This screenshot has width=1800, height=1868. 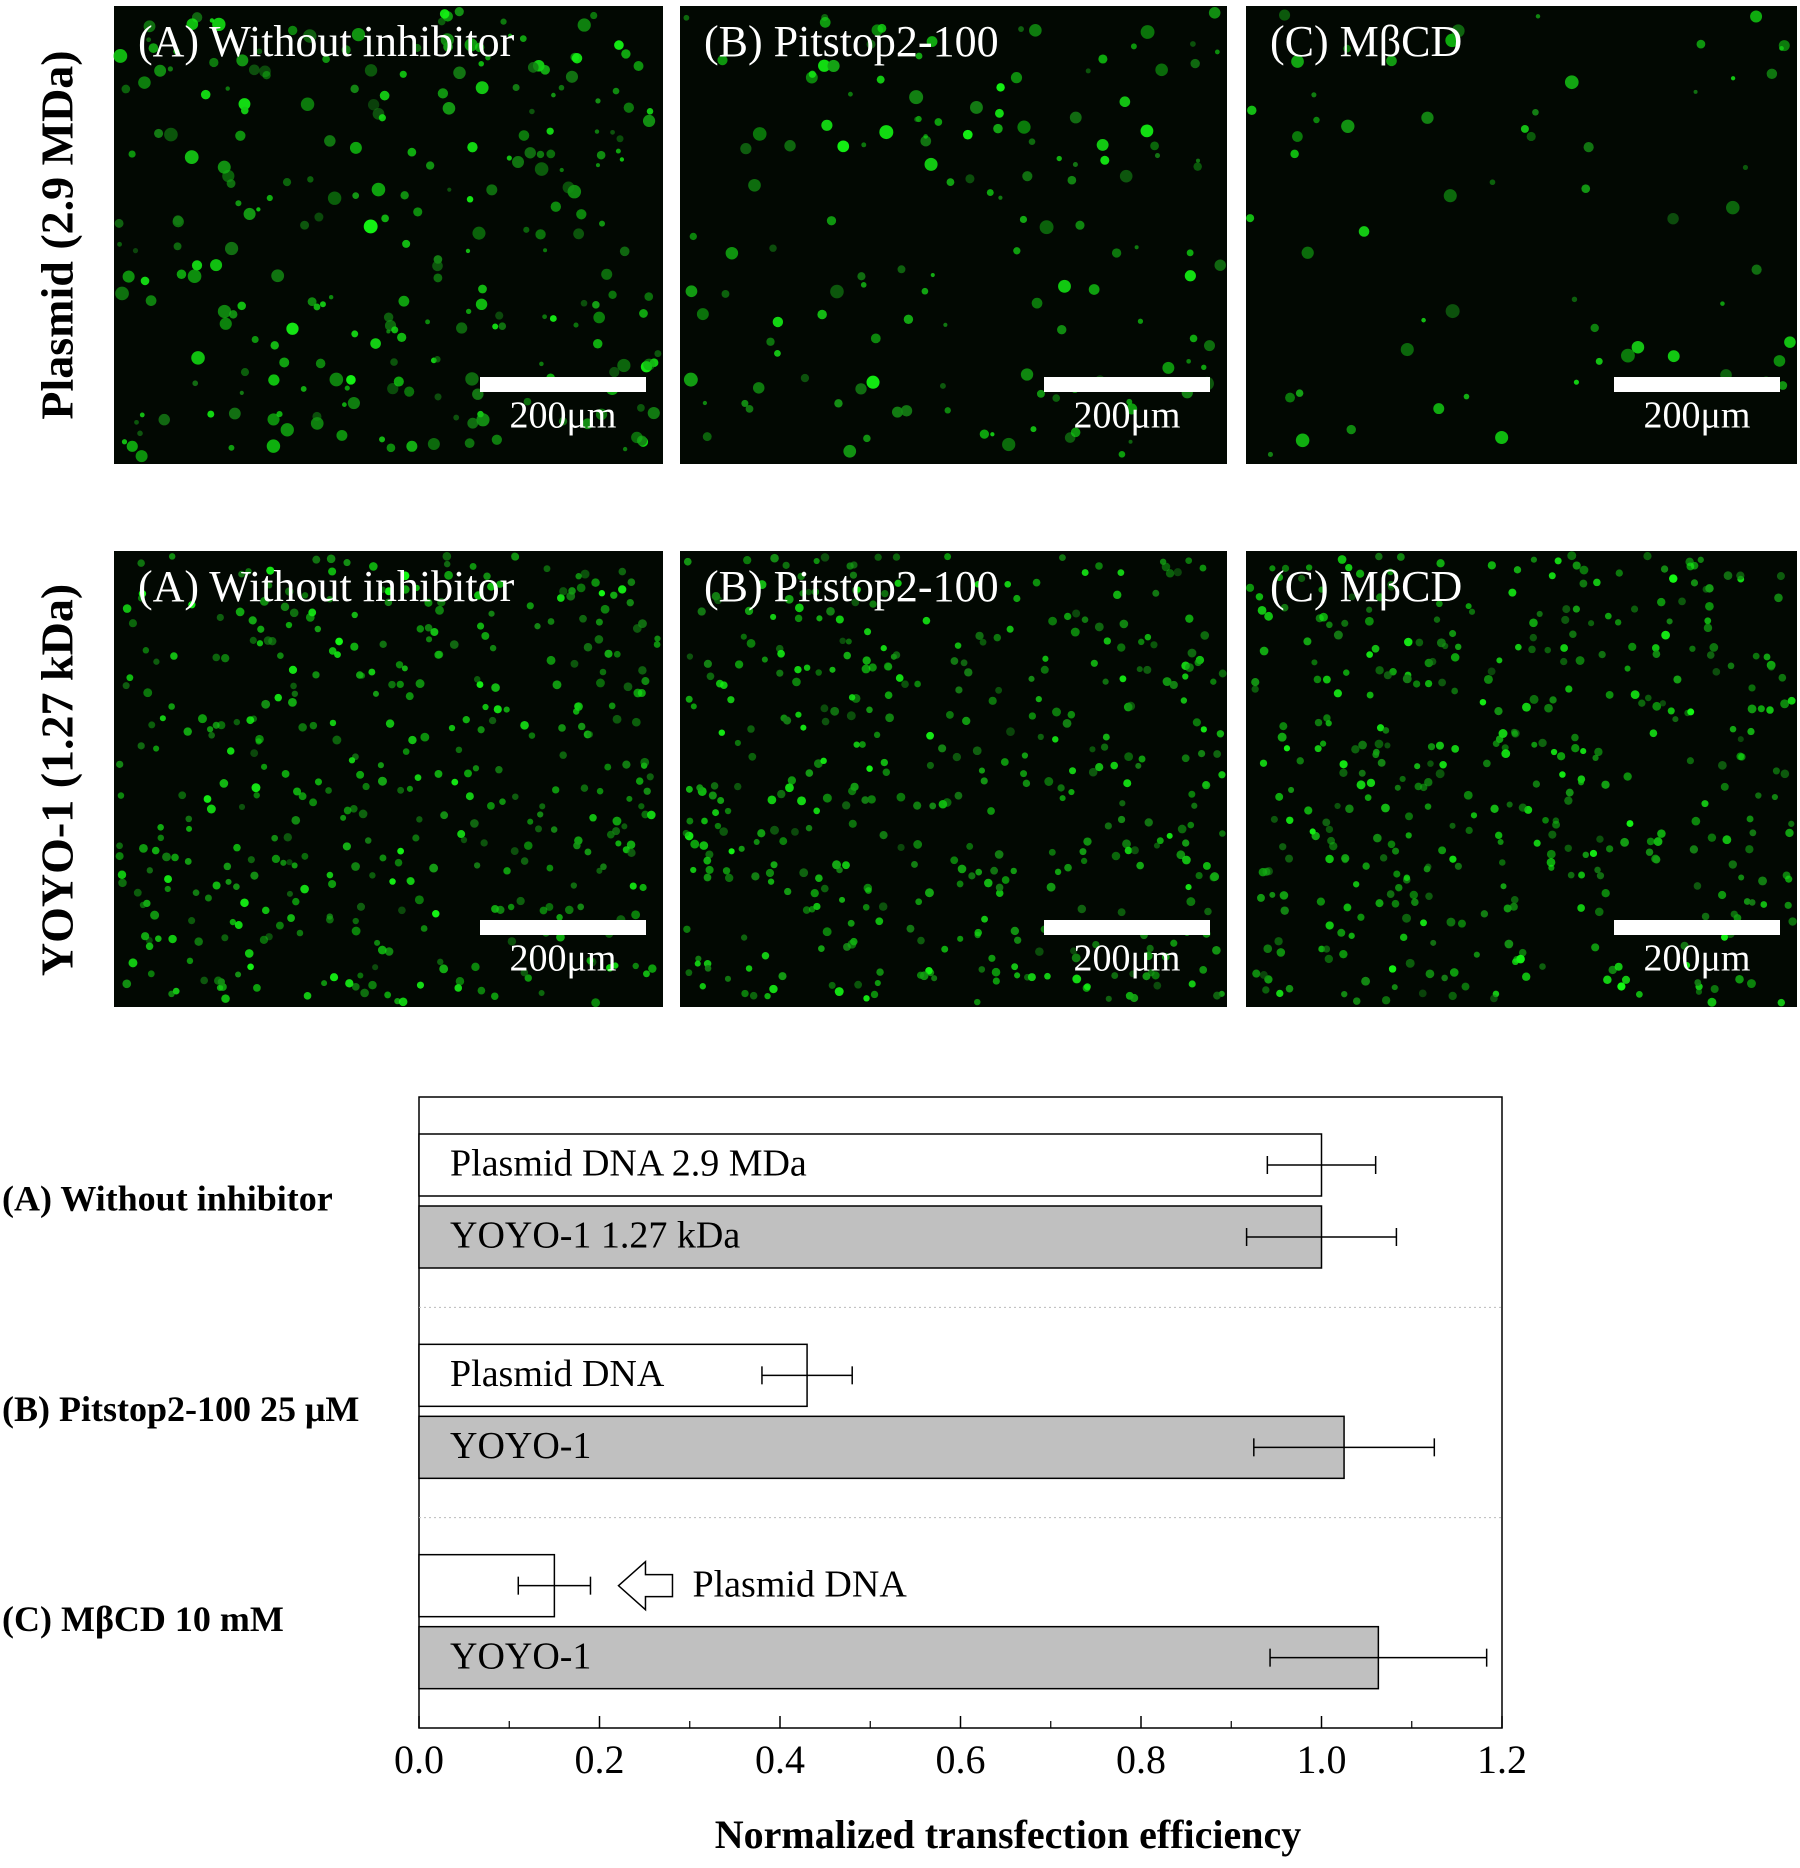 I want to click on panel-title: (B) Pitstop2-100, so click(x=851, y=41).